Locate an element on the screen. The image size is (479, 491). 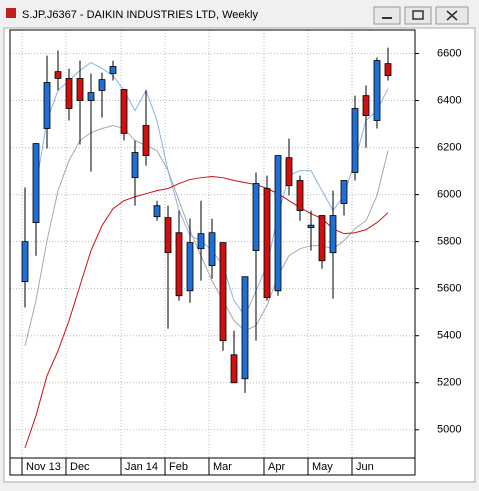
x-tick-label: Dec is located at coordinates (80, 467).